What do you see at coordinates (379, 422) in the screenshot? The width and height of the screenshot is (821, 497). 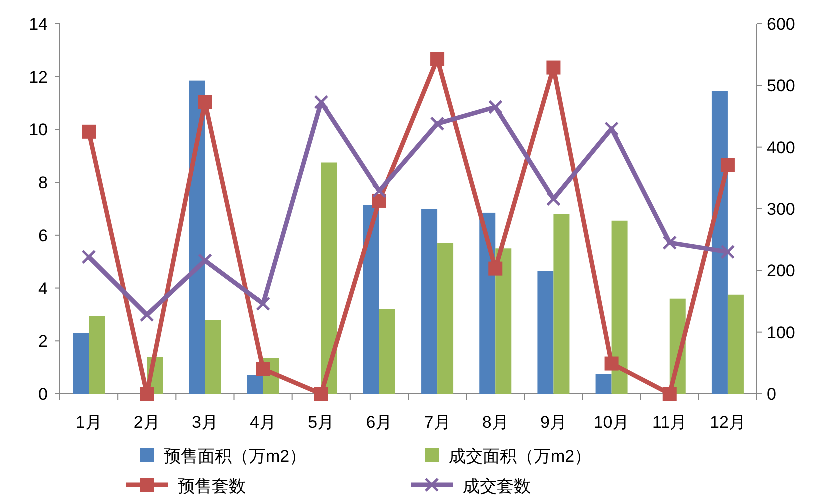 I see `x-tick-label: 6月` at bounding box center [379, 422].